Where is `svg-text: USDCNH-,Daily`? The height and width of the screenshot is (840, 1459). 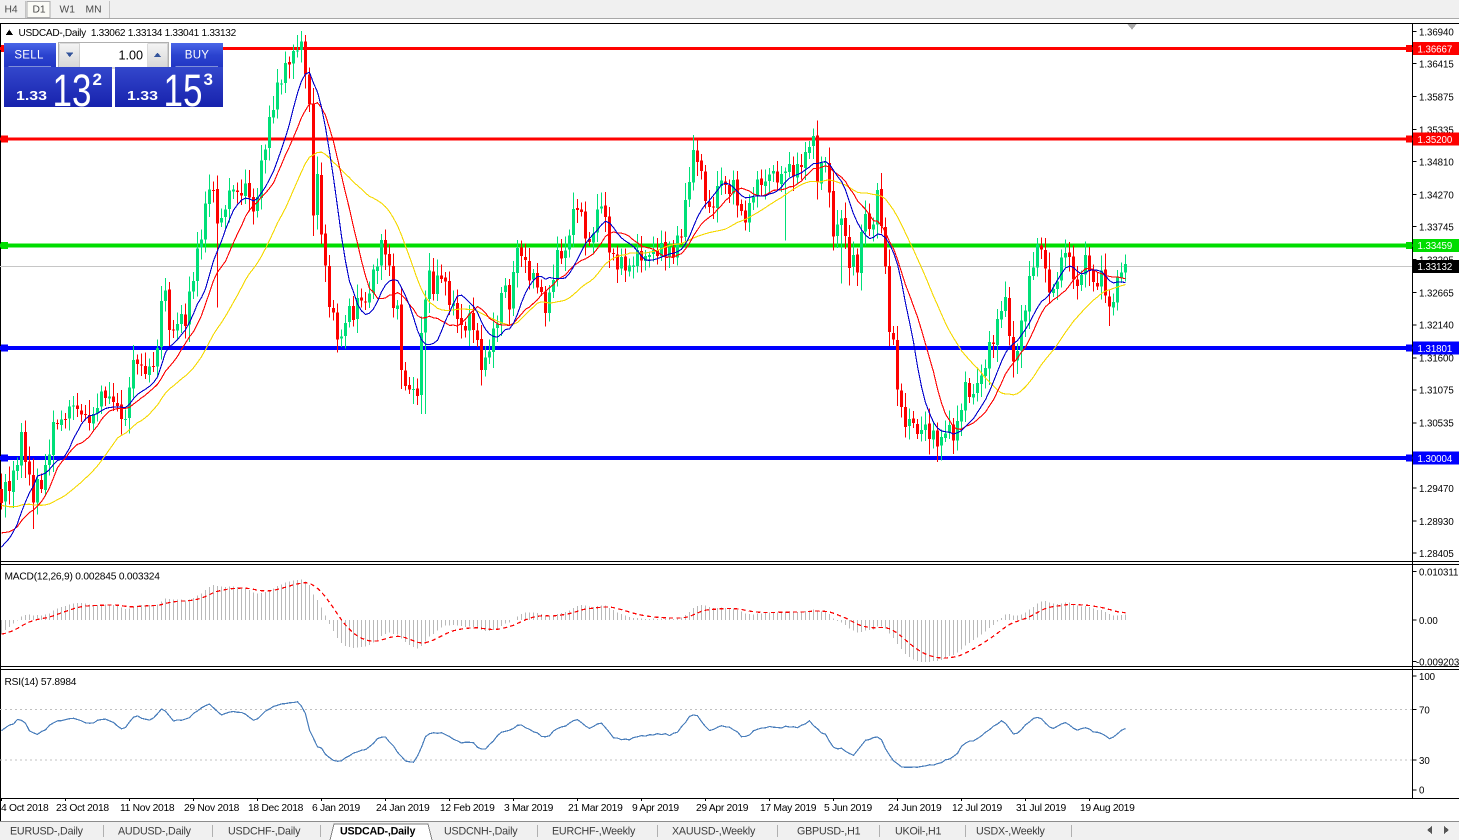
svg-text: USDCNH-,Daily is located at coordinates (481, 832).